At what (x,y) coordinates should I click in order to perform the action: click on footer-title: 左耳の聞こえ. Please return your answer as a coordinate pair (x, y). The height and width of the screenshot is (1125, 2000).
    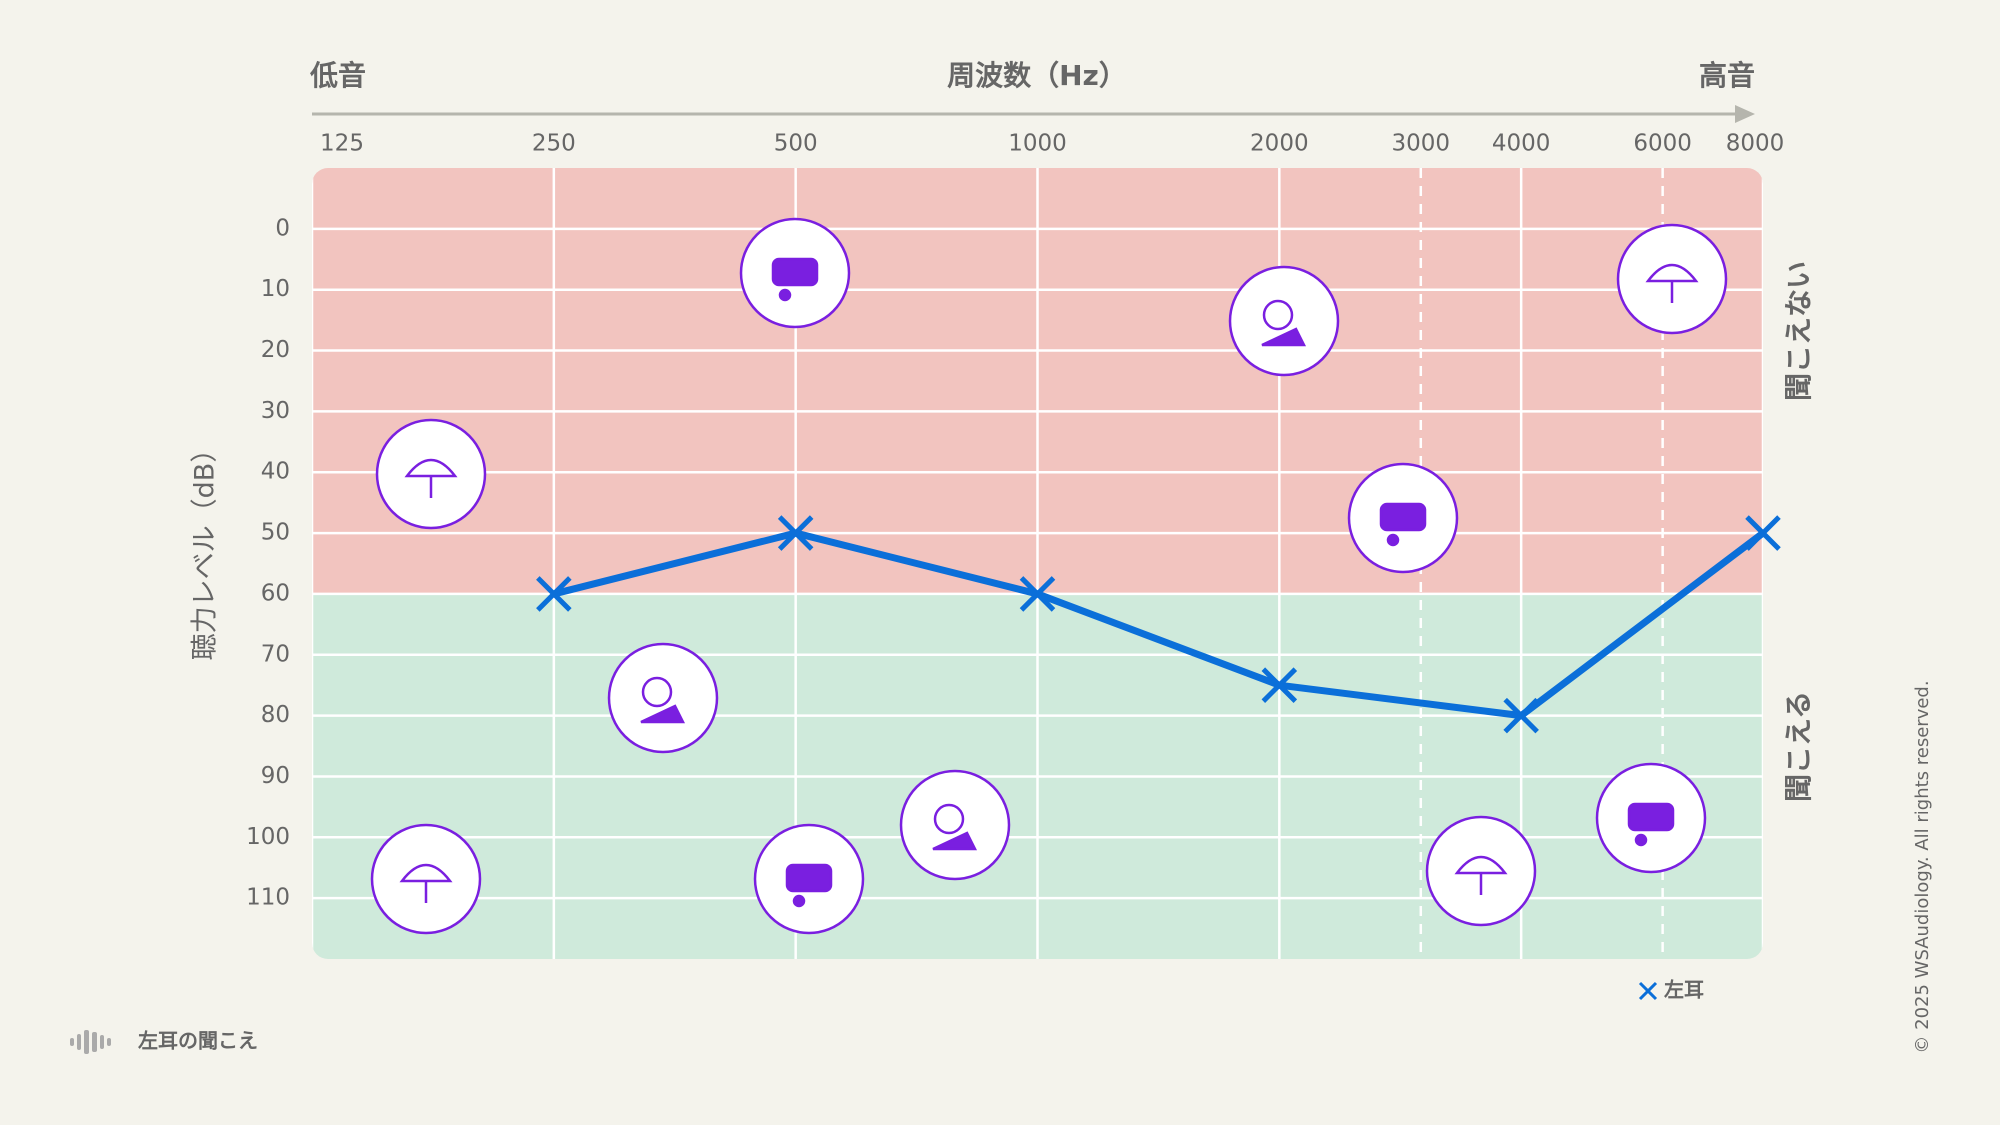
    Looking at the image, I should click on (198, 1041).